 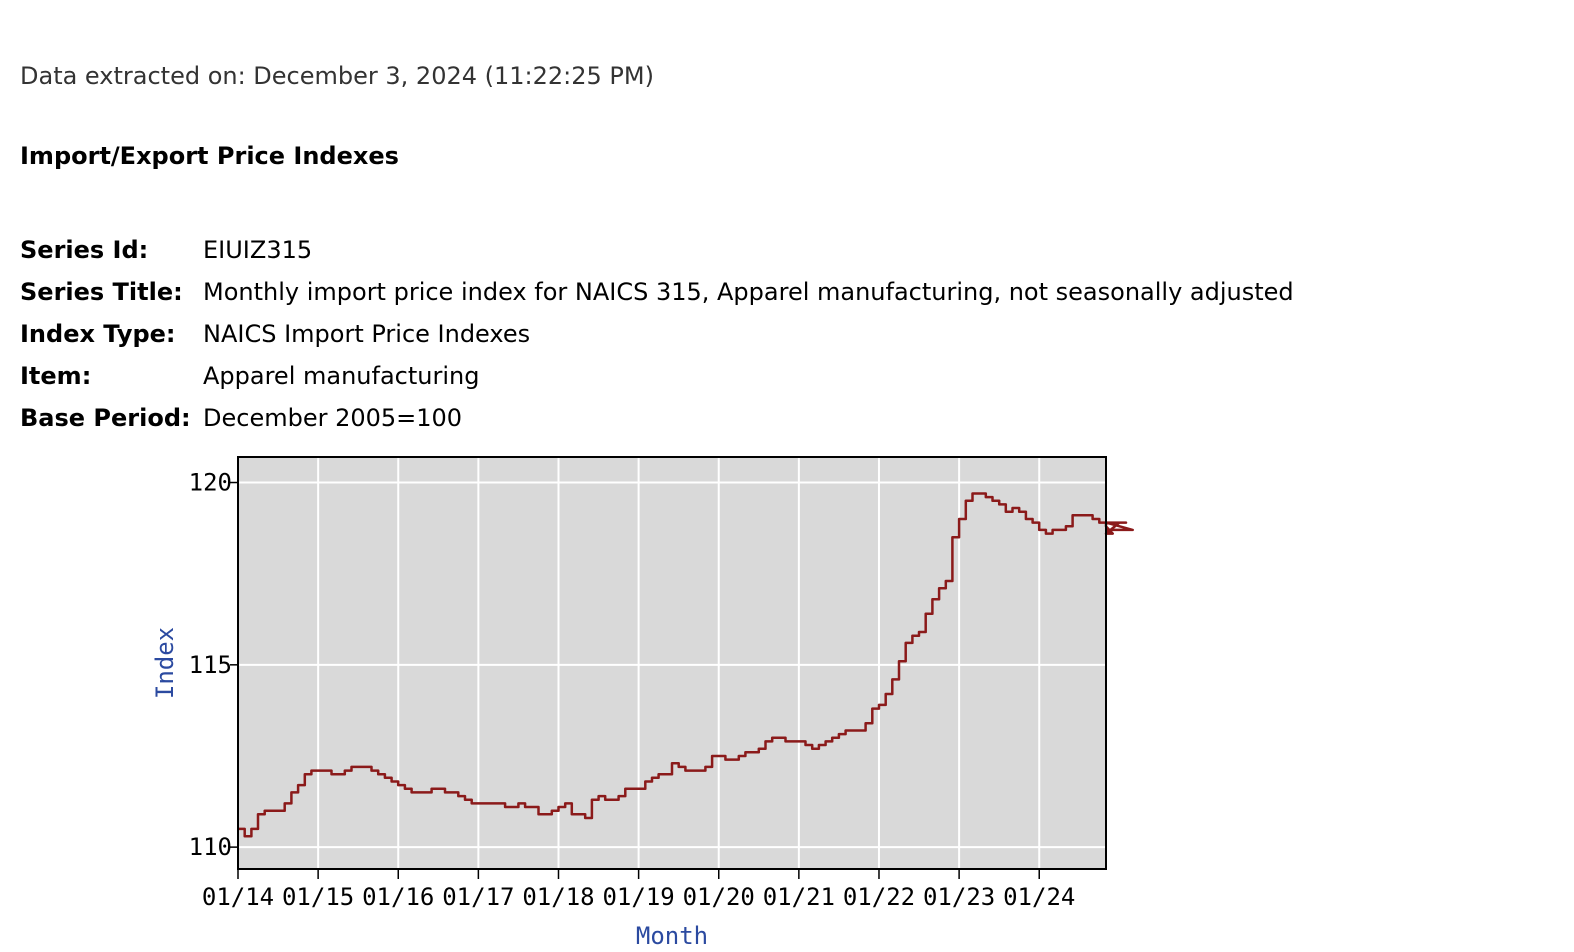 What do you see at coordinates (478, 897) in the screenshot?
I see `x-tick-label: 01/17` at bounding box center [478, 897].